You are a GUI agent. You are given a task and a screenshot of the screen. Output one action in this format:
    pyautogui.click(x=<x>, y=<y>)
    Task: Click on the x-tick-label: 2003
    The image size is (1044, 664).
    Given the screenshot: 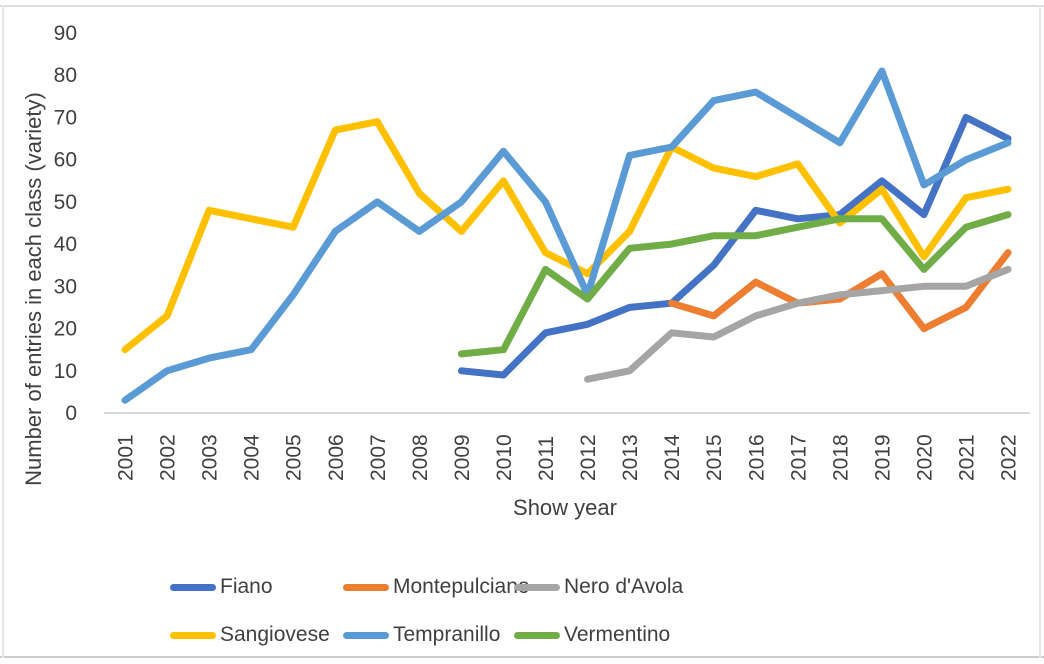 What is the action you would take?
    pyautogui.click(x=210, y=457)
    